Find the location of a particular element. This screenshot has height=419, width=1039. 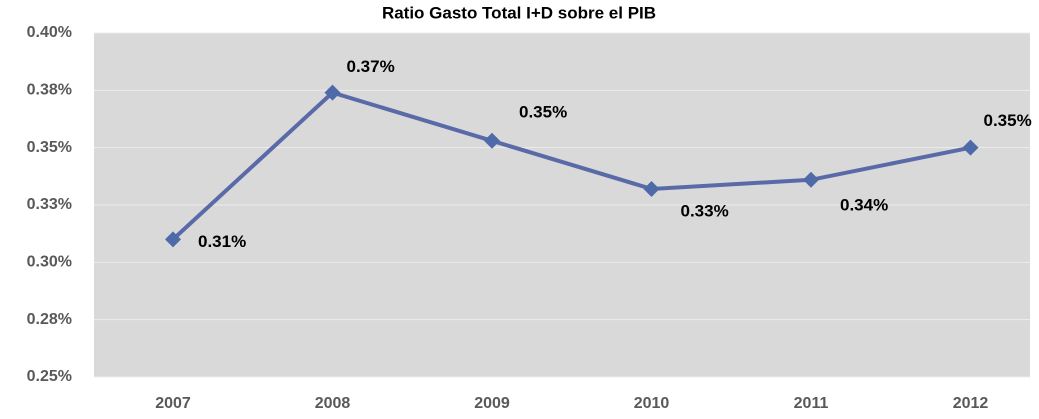

y-tick-label: 0.35% is located at coordinates (49, 147).